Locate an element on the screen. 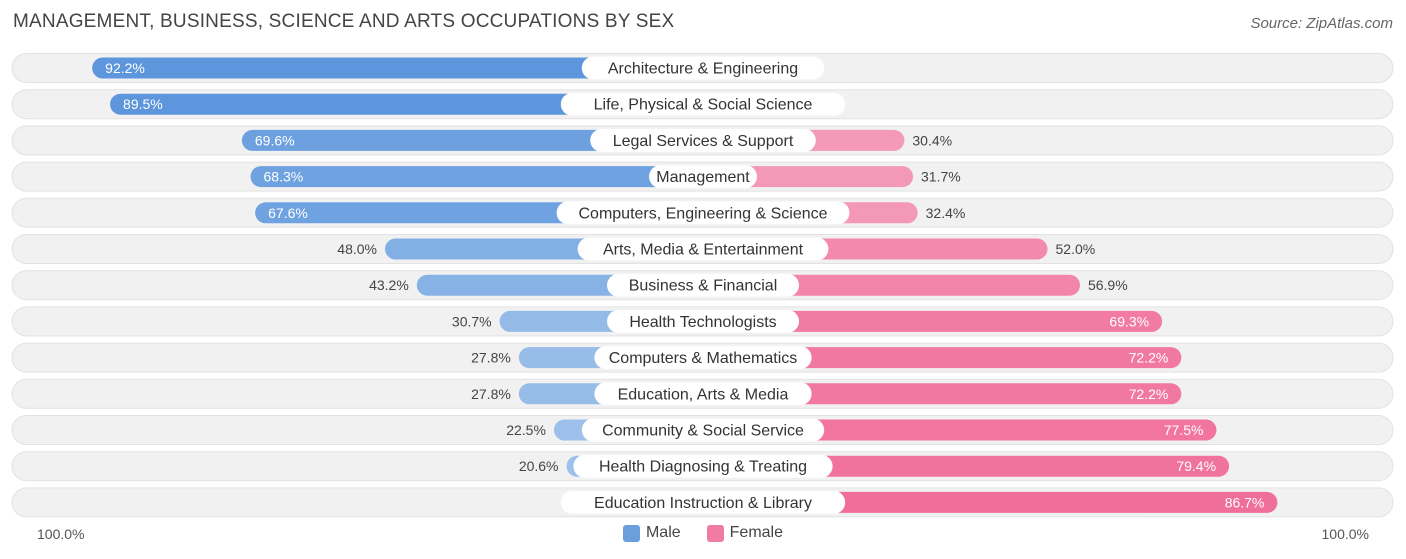 The image size is (1406, 559). value-label-female: 52.0% is located at coordinates (1076, 249).